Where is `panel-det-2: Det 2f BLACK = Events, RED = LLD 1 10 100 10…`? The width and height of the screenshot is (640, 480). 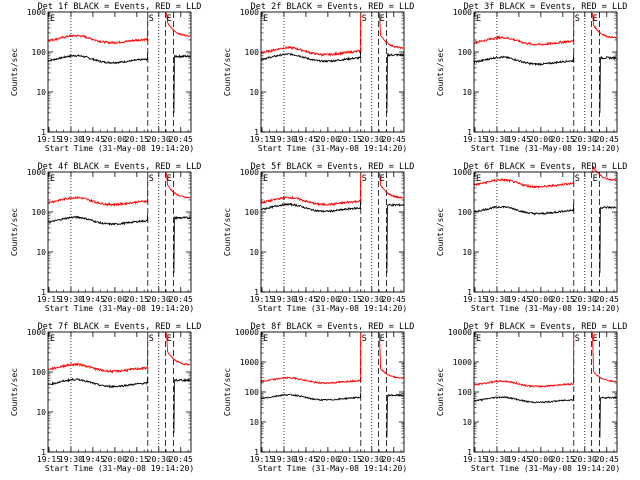
panel-det-2: Det 2f BLACK = Events, RED = LLD 1 10 100 10… is located at coordinates (318, 77).